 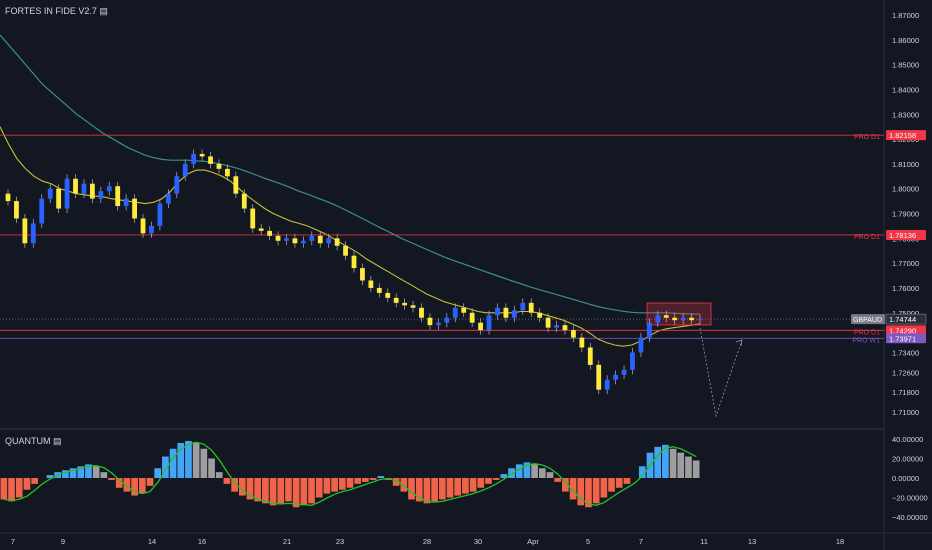 What do you see at coordinates (679, 314) in the screenshot?
I see `consolidation-box` at bounding box center [679, 314].